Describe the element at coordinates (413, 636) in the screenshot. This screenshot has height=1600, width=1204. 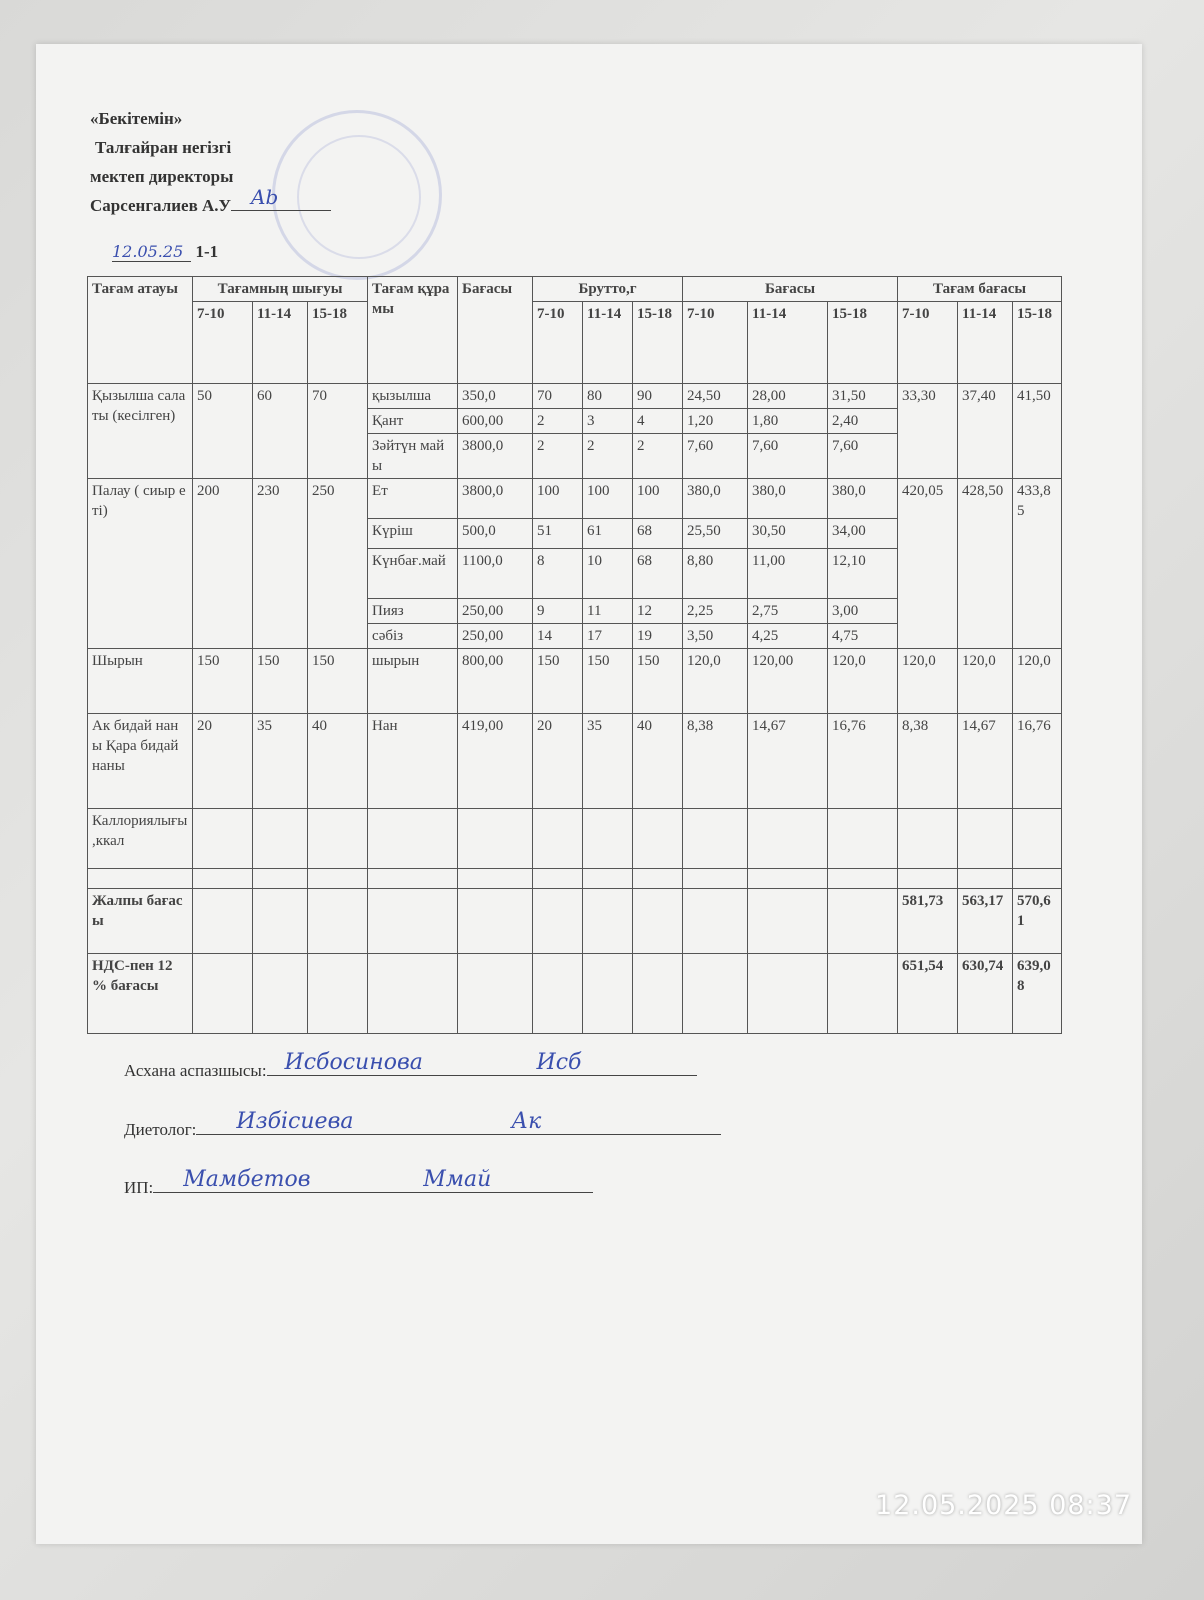
I see `ingredient-name: сәбіз` at that location.